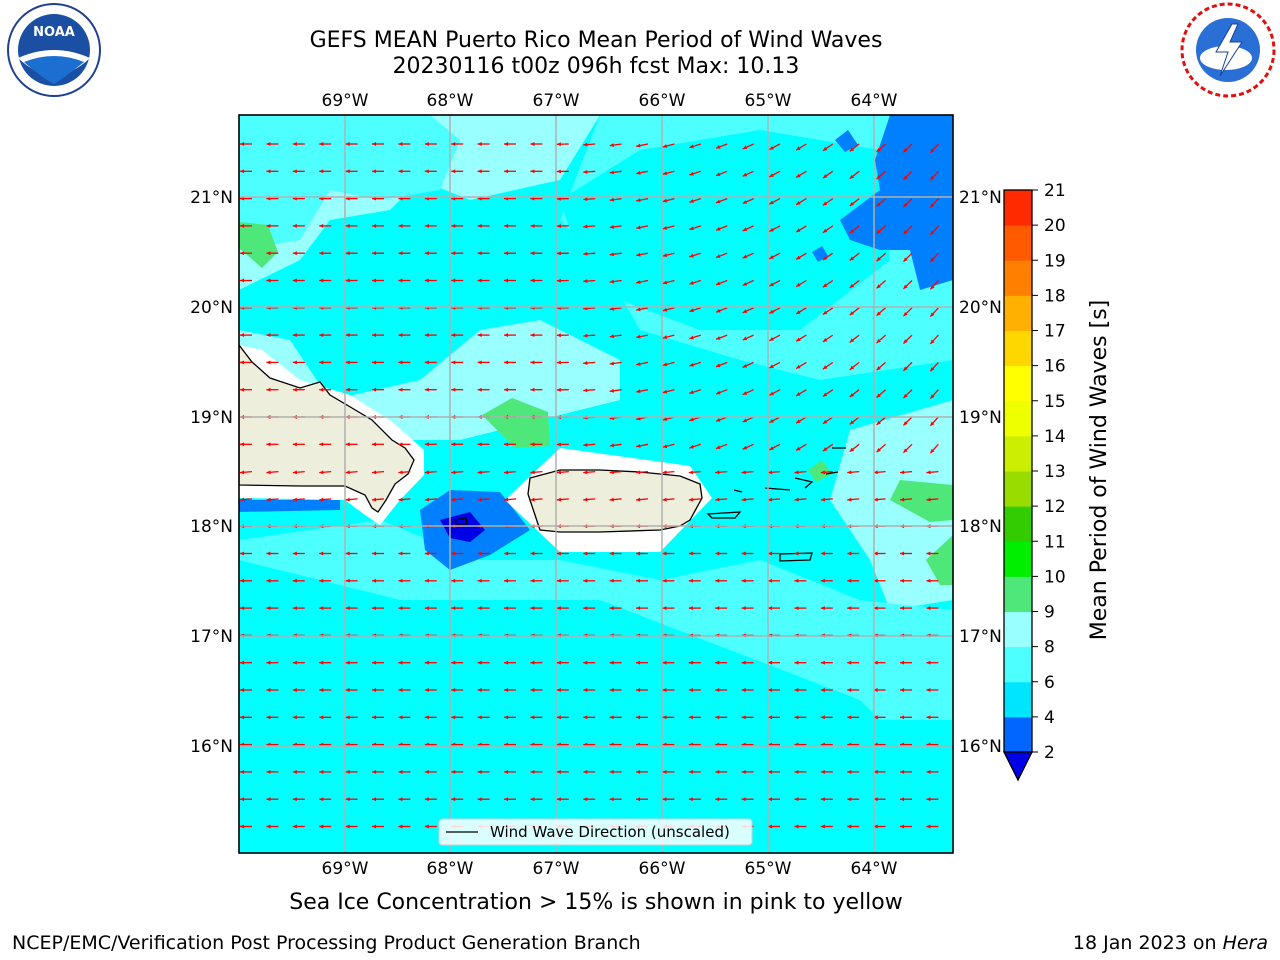 The width and height of the screenshot is (1280, 960). I want to click on colorbar-tick-label: 11, so click(1055, 542).